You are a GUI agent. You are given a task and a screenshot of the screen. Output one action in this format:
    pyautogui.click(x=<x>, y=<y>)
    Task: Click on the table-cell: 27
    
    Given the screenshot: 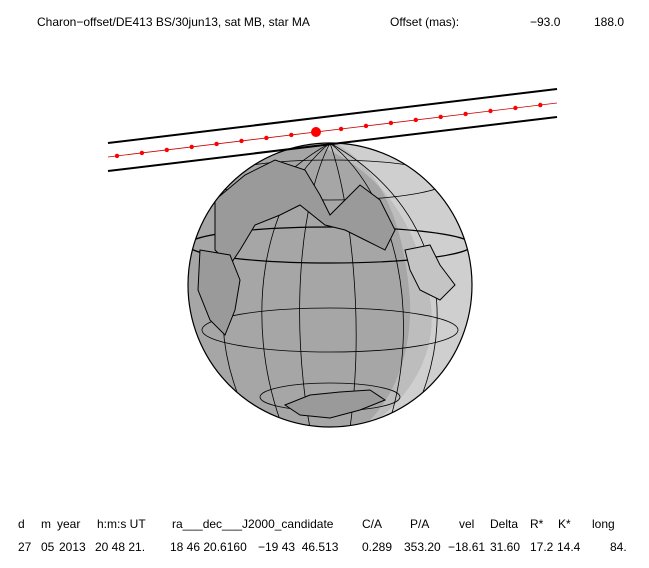 What is the action you would take?
    pyautogui.click(x=25, y=547)
    